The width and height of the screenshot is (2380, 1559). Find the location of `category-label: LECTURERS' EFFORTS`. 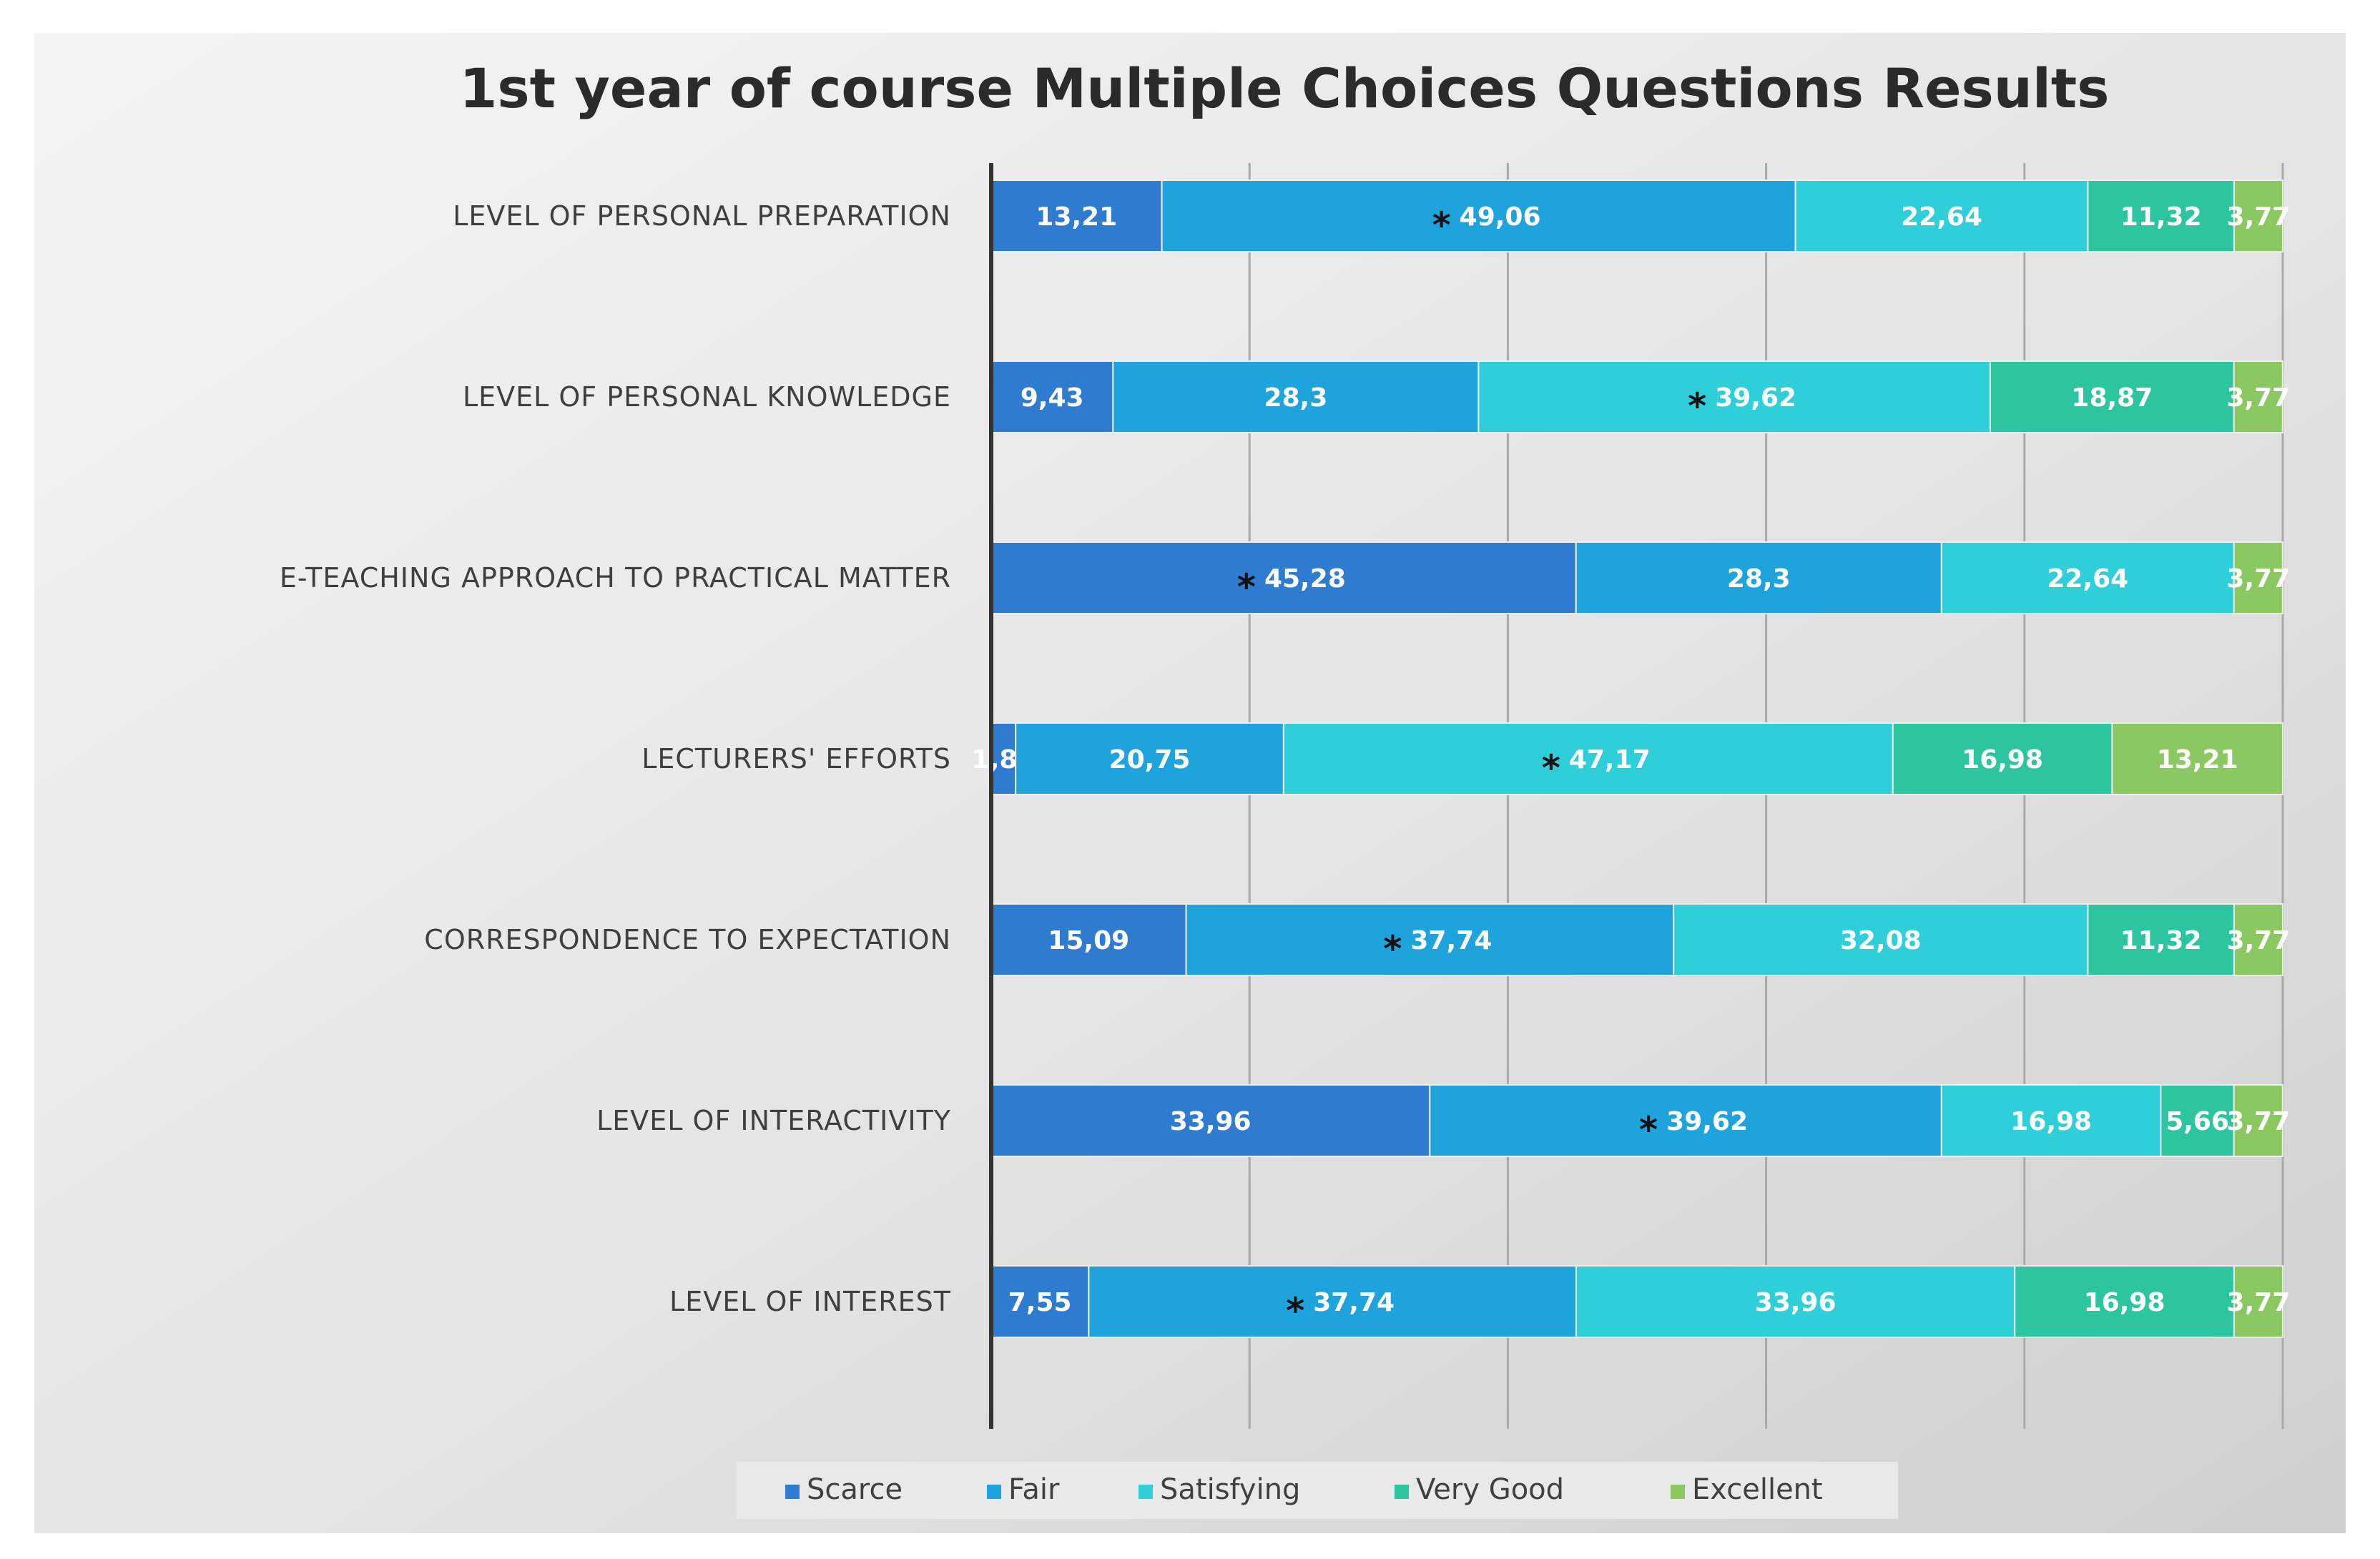

category-label: LECTURERS' EFFORTS is located at coordinates (796, 758).